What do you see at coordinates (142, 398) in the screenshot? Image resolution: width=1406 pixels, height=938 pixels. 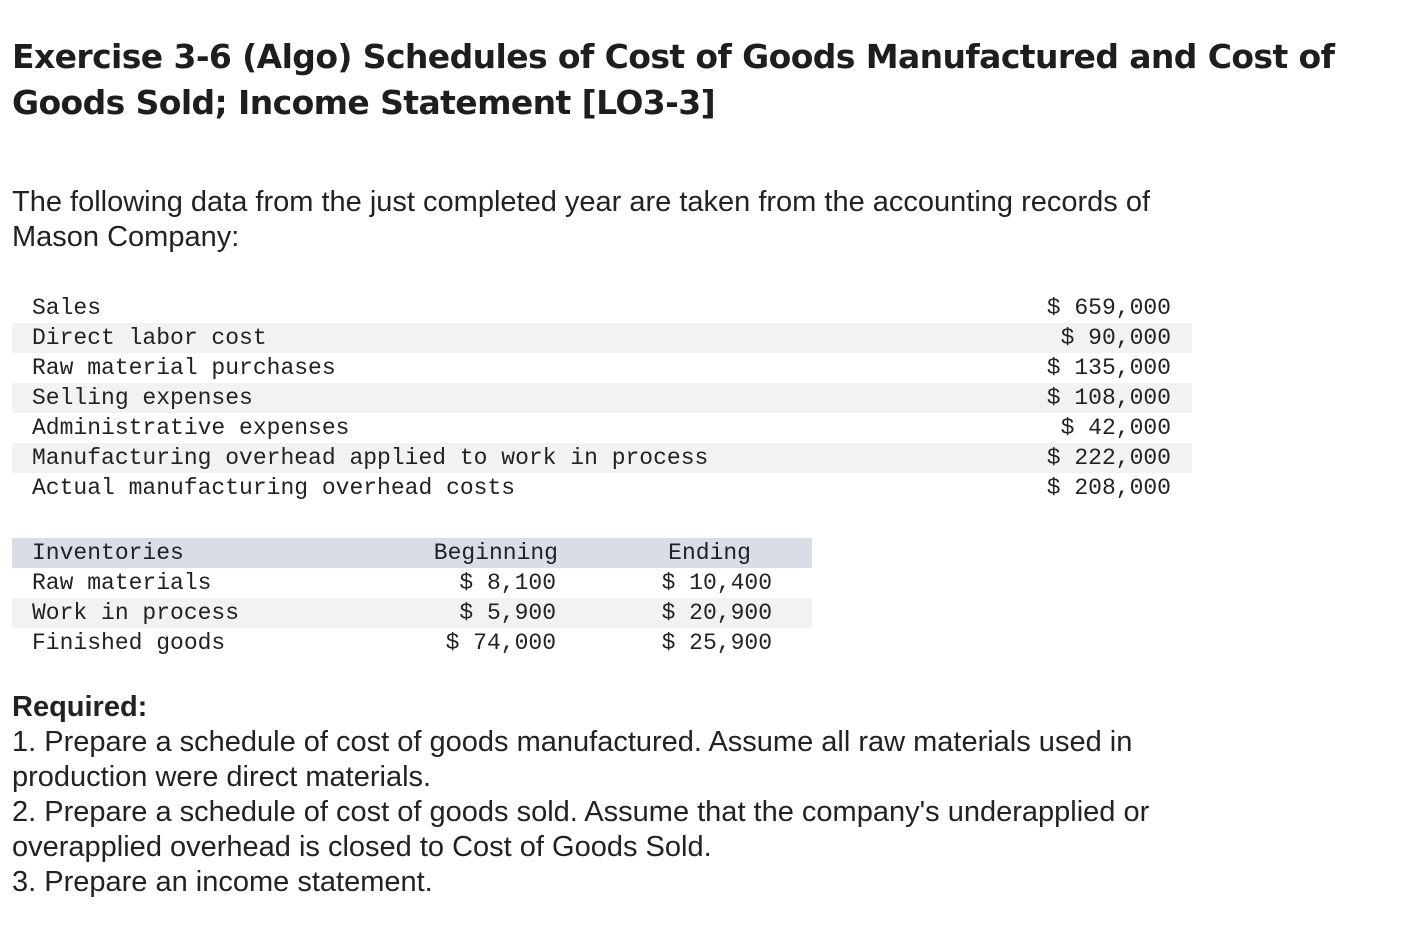 I see `row-label: Selling expenses` at bounding box center [142, 398].